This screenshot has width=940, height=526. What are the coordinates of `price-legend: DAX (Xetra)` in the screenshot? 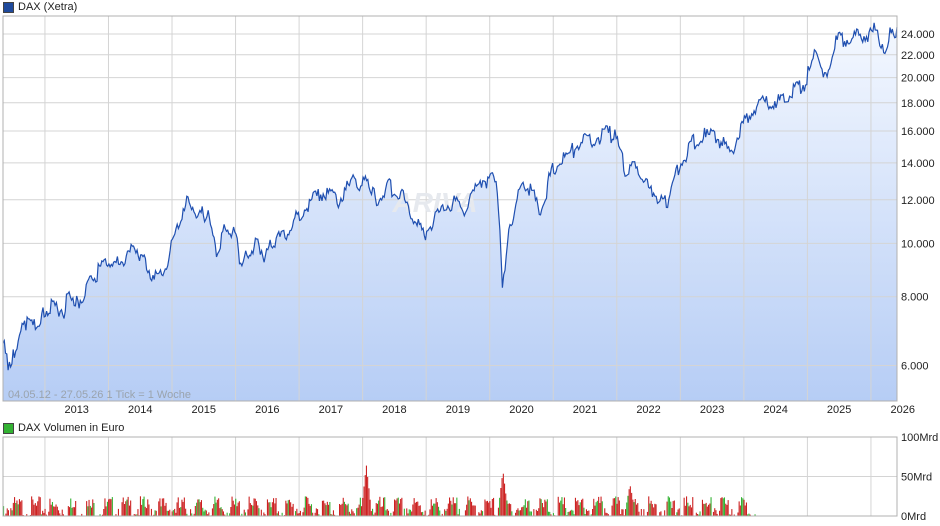 It's located at (40, 7).